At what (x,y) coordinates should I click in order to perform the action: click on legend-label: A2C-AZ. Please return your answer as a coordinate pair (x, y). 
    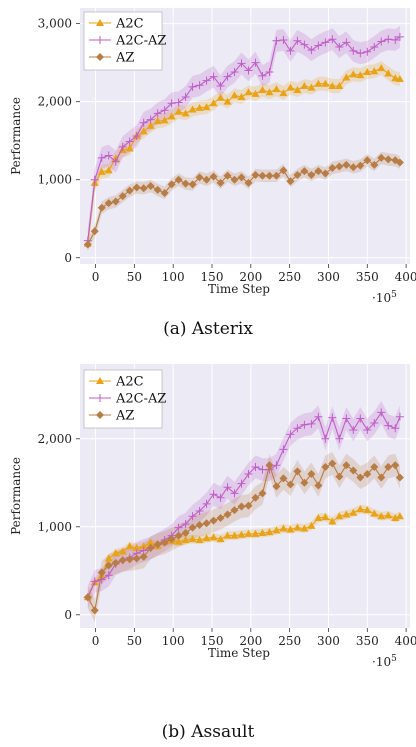
    Looking at the image, I should click on (140, 41).